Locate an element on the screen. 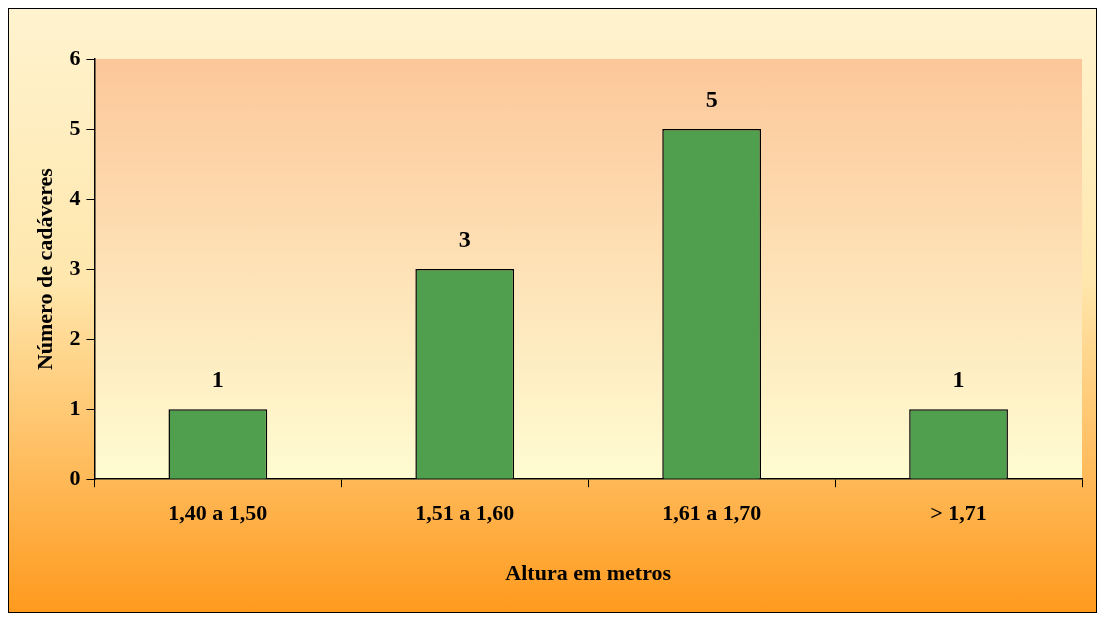  x-axis-title: Altura em metros is located at coordinates (588, 573).